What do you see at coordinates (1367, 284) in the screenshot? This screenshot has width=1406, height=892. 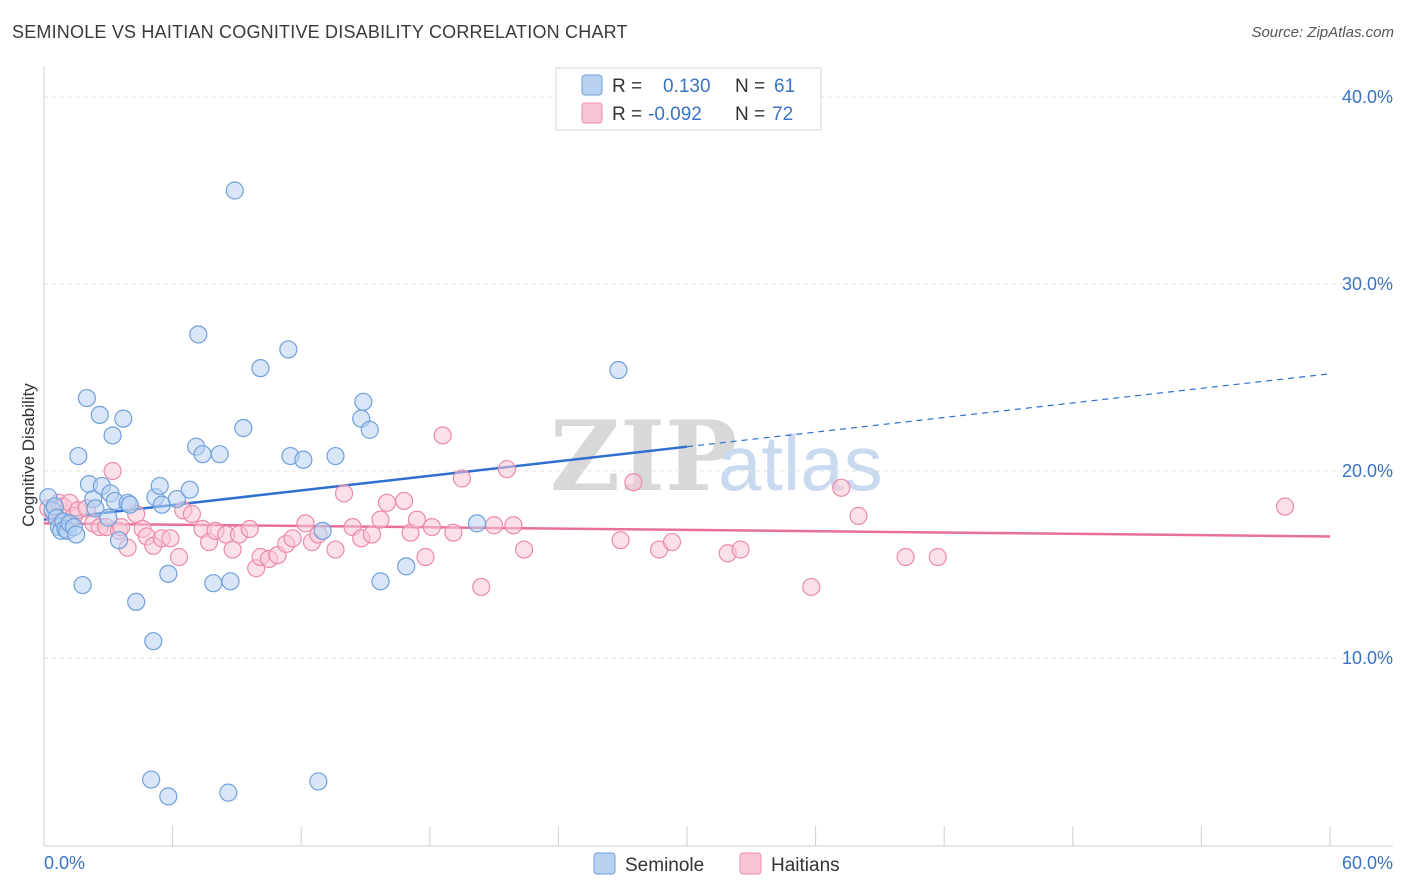 I see `y-tick-label-2: 30.0%` at bounding box center [1367, 284].